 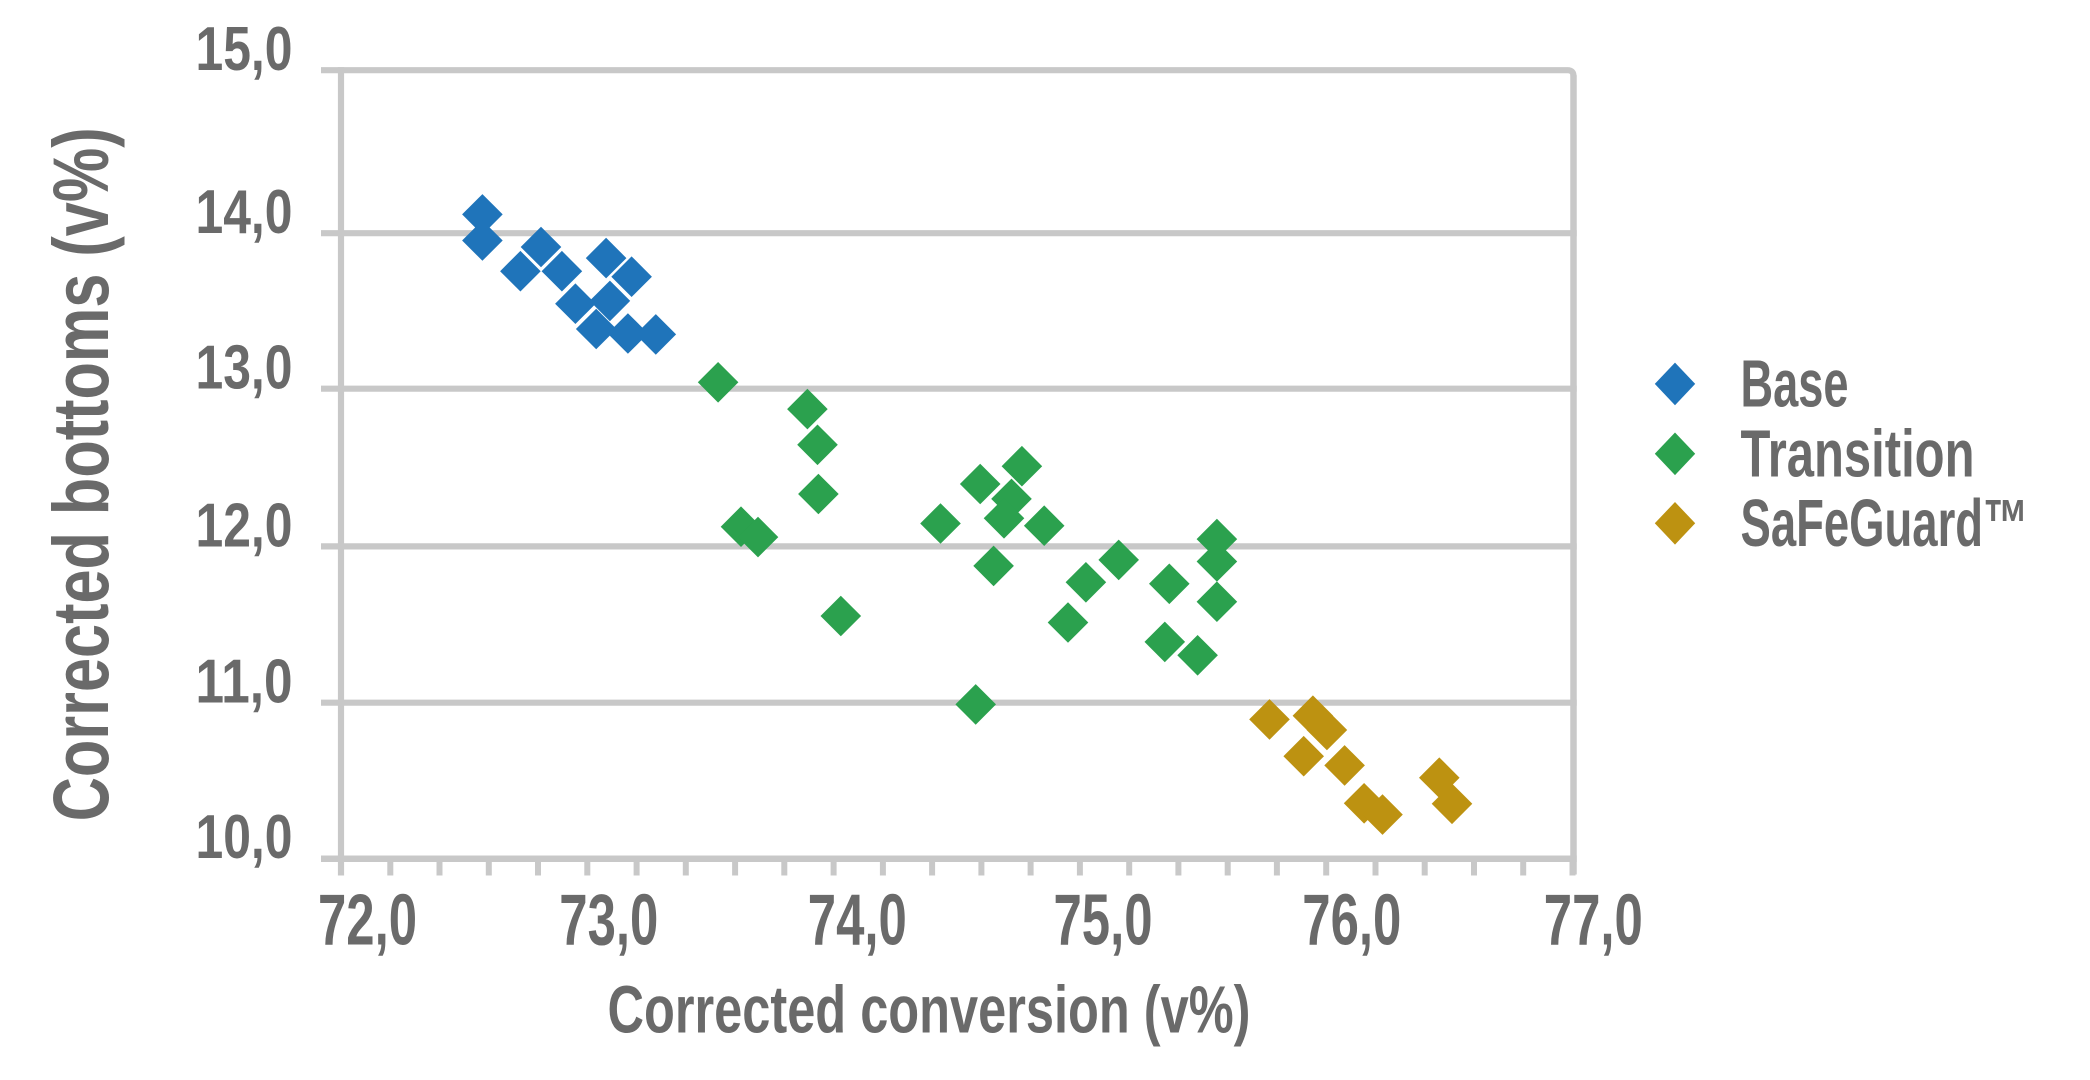 What do you see at coordinates (1795, 383) in the screenshot?
I see `svg-text: Base` at bounding box center [1795, 383].